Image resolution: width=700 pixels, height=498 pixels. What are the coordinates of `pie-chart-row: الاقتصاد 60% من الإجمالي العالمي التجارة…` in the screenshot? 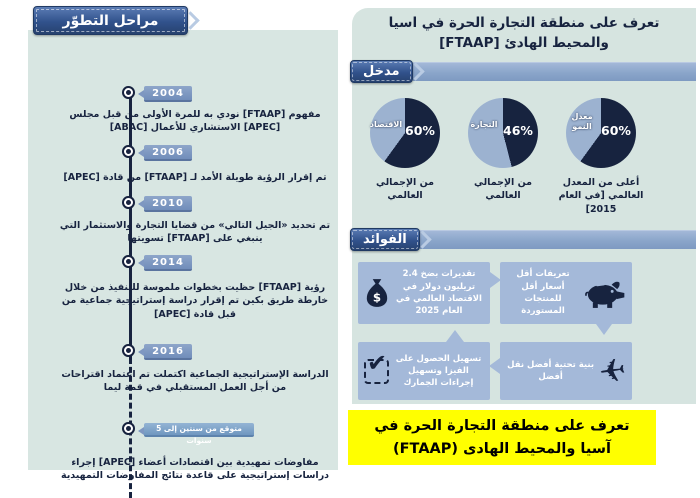 It's located at (504, 157).